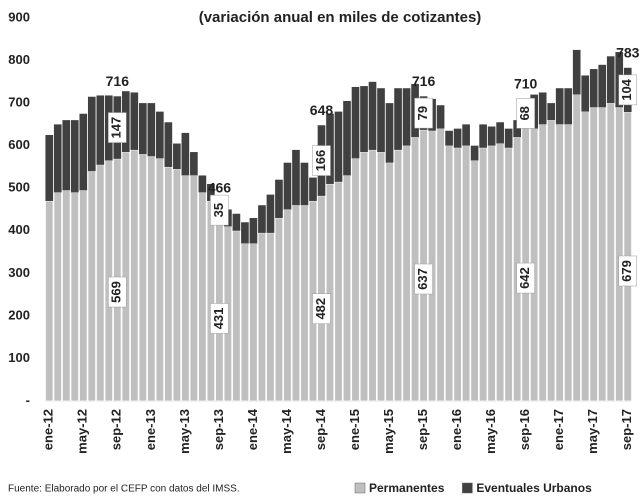  Describe the element at coordinates (360, 488) in the screenshot. I see `legend-swatch` at that location.